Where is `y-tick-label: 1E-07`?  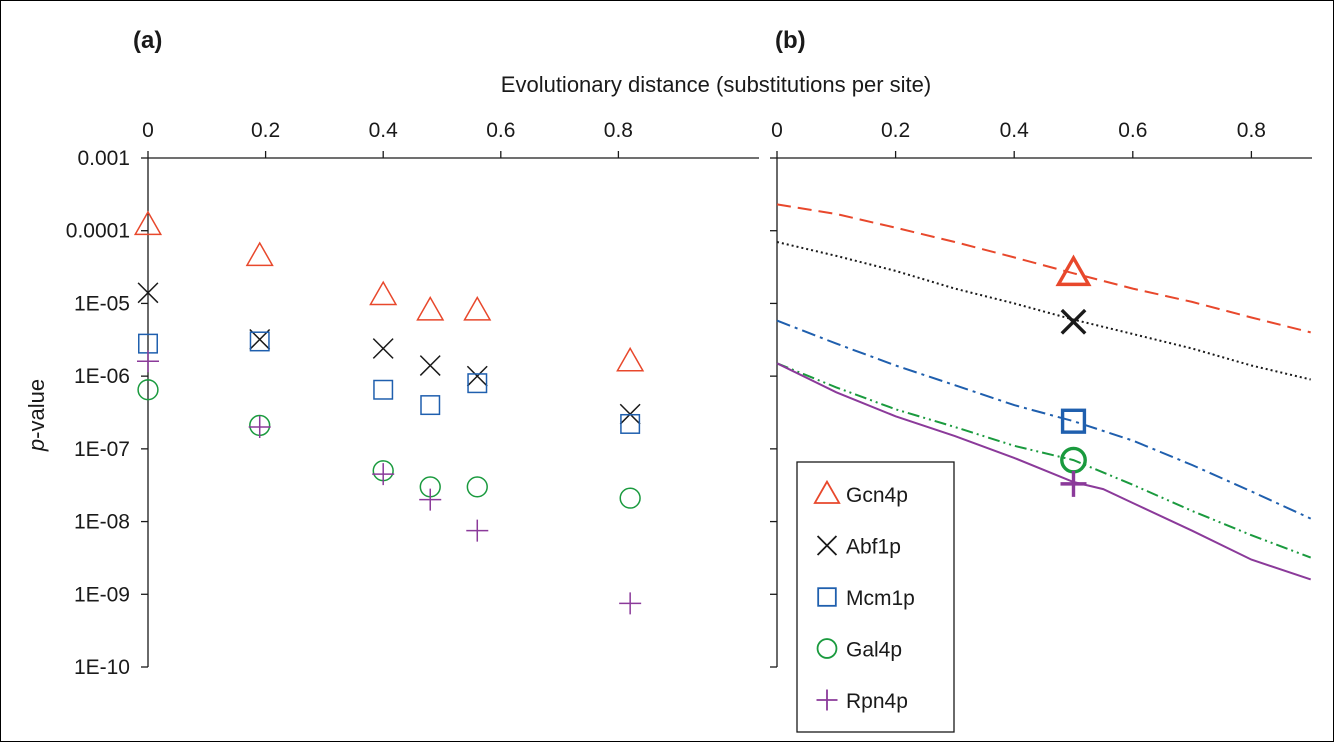
y-tick-label: 1E-07 is located at coordinates (102, 449).